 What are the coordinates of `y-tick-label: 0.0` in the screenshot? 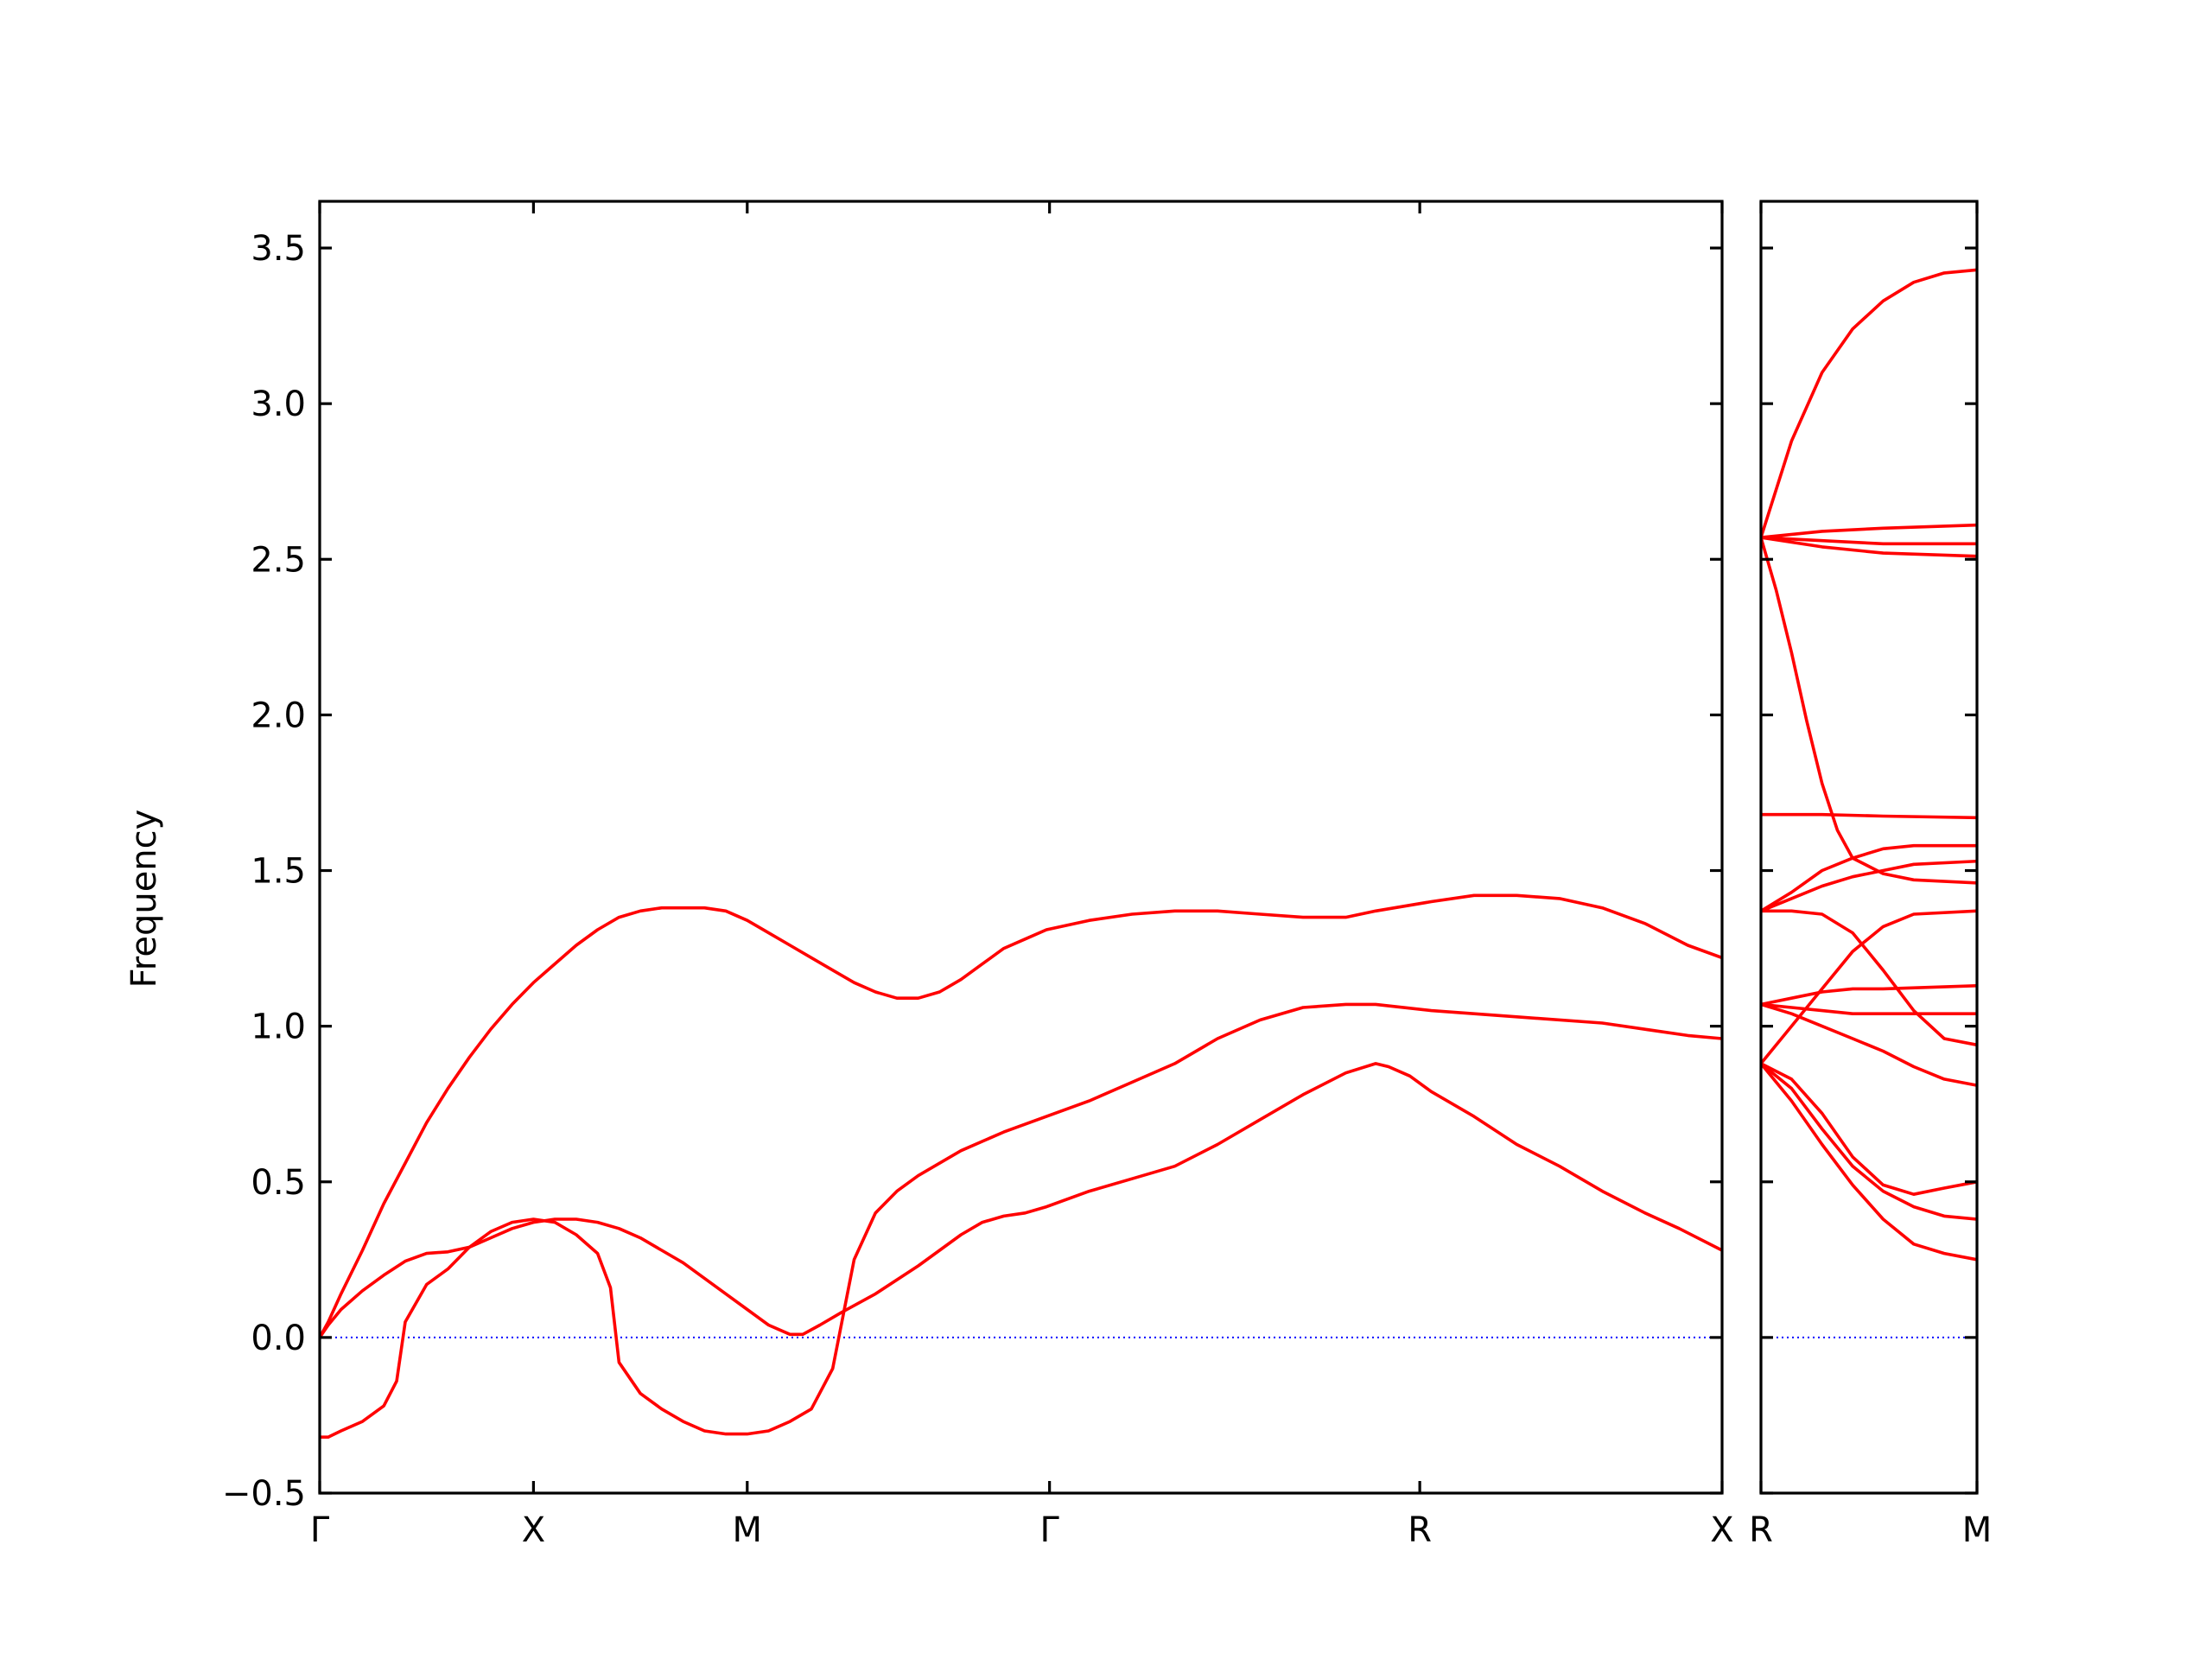 It's located at (278, 1338).